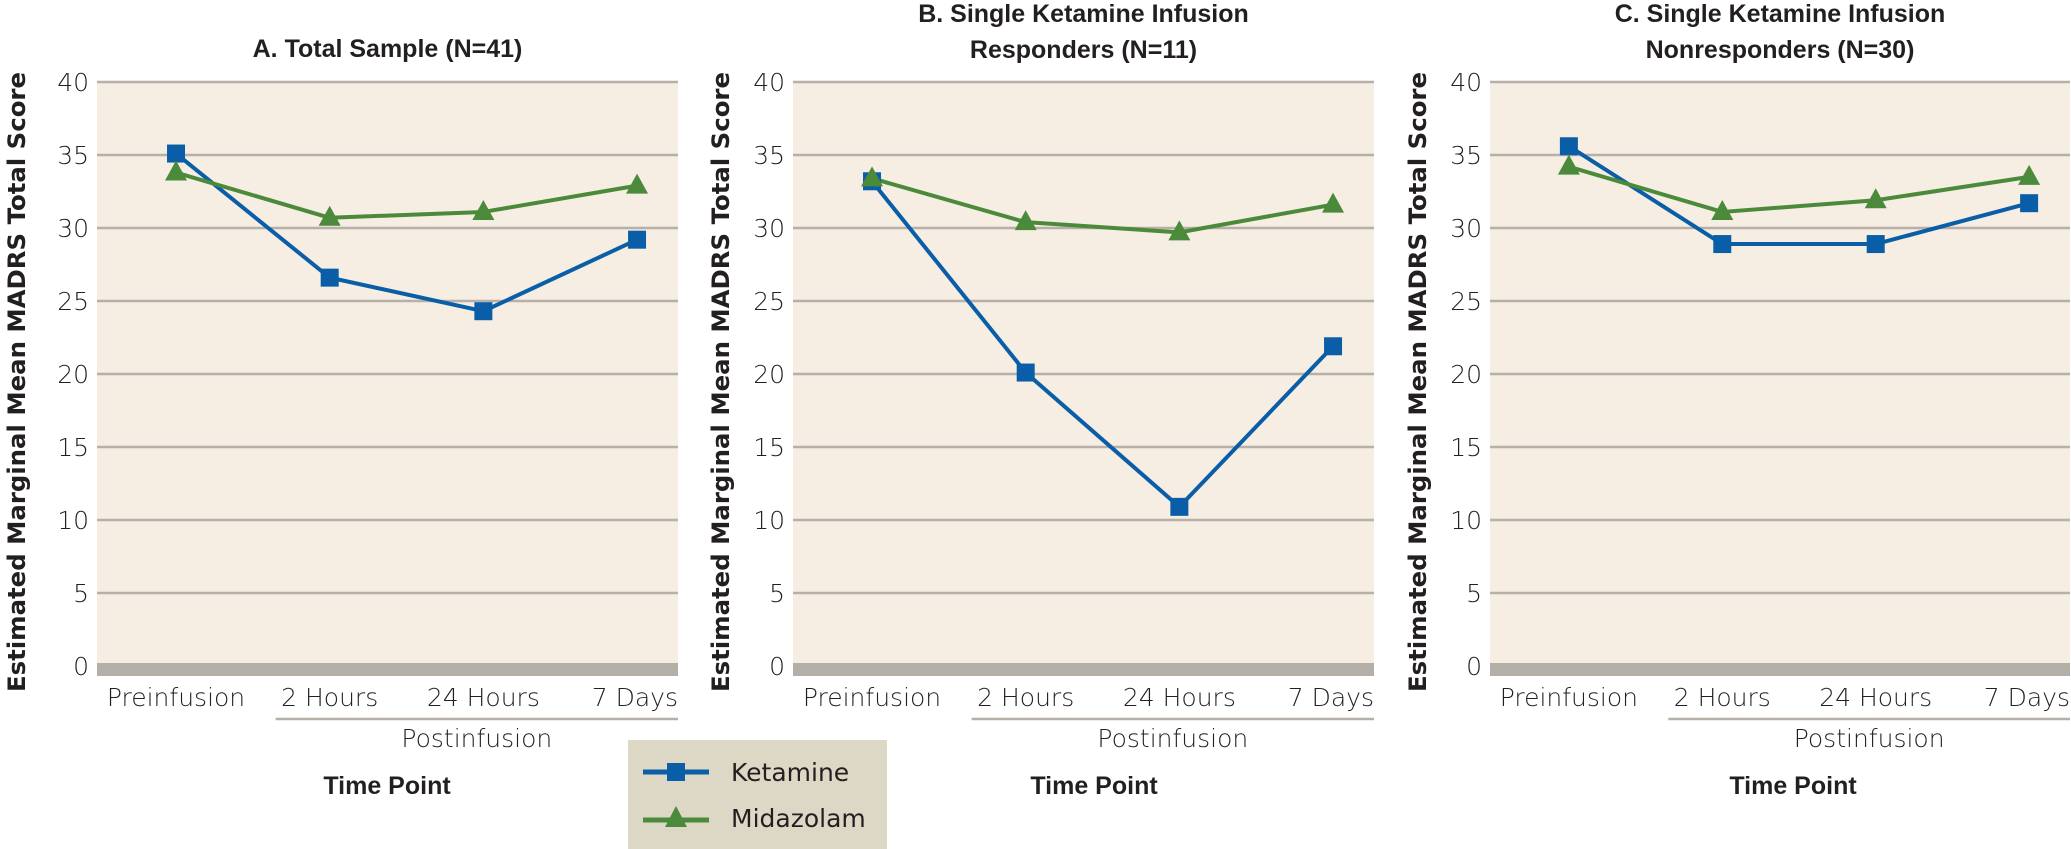 The height and width of the screenshot is (849, 2071). What do you see at coordinates (676, 816) in the screenshot?
I see `triangle-marker-icon` at bounding box center [676, 816].